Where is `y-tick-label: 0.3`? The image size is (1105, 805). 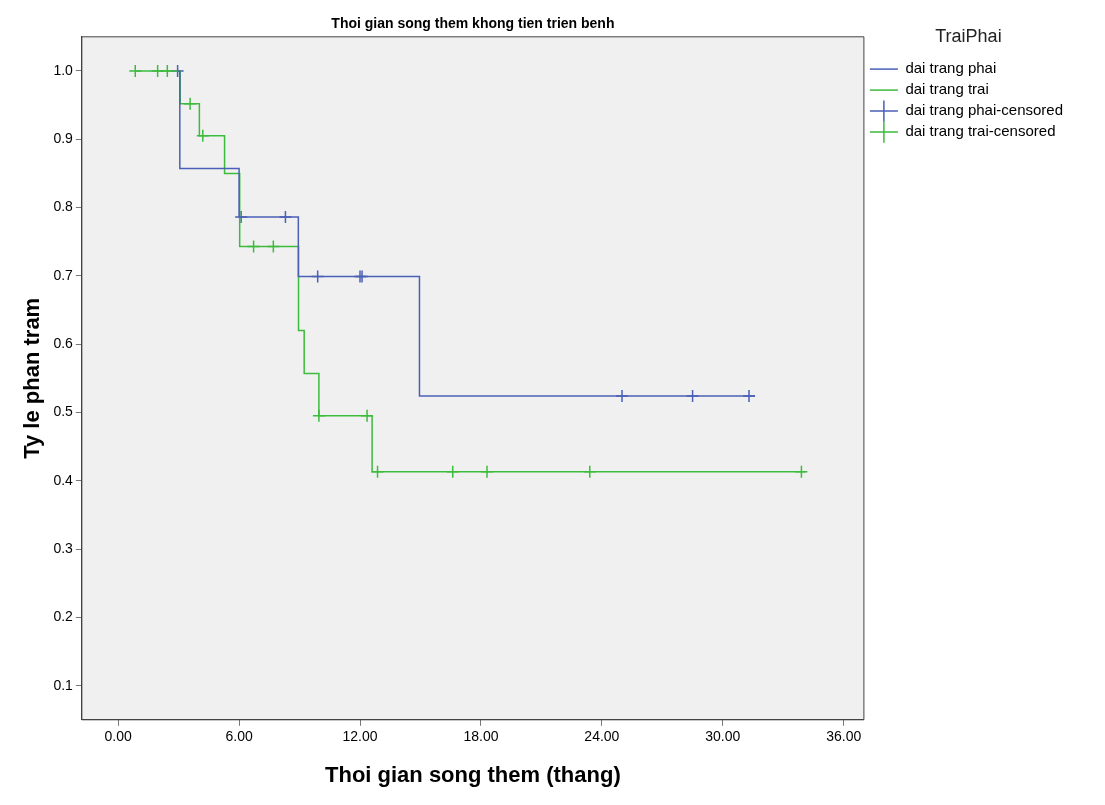 y-tick-label: 0.3 is located at coordinates (63, 547).